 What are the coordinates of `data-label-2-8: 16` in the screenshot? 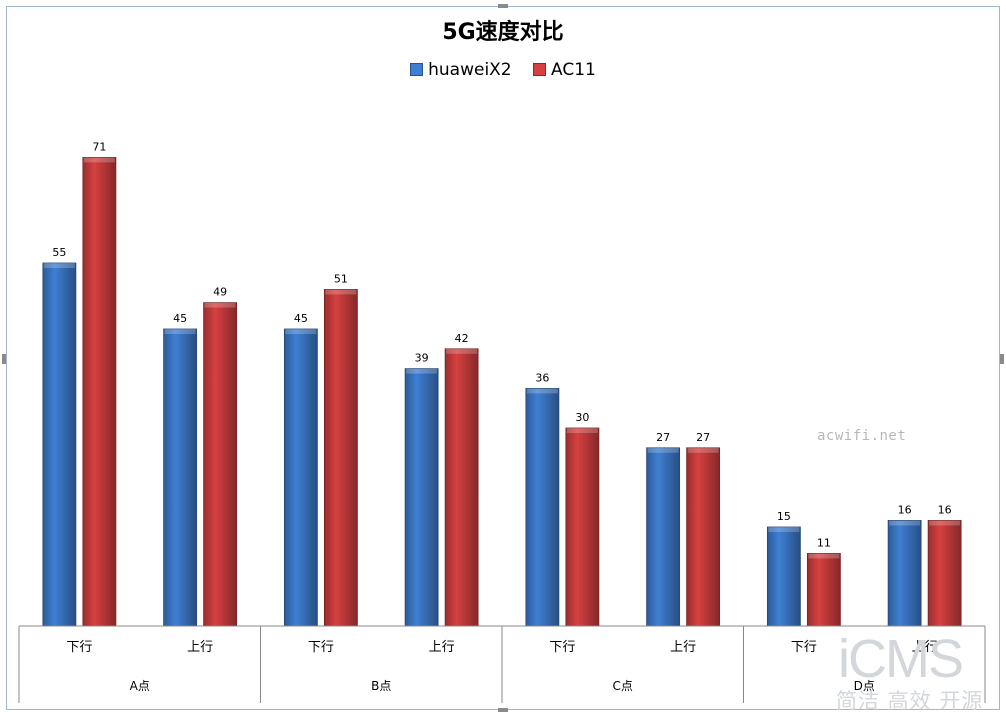 It's located at (945, 509).